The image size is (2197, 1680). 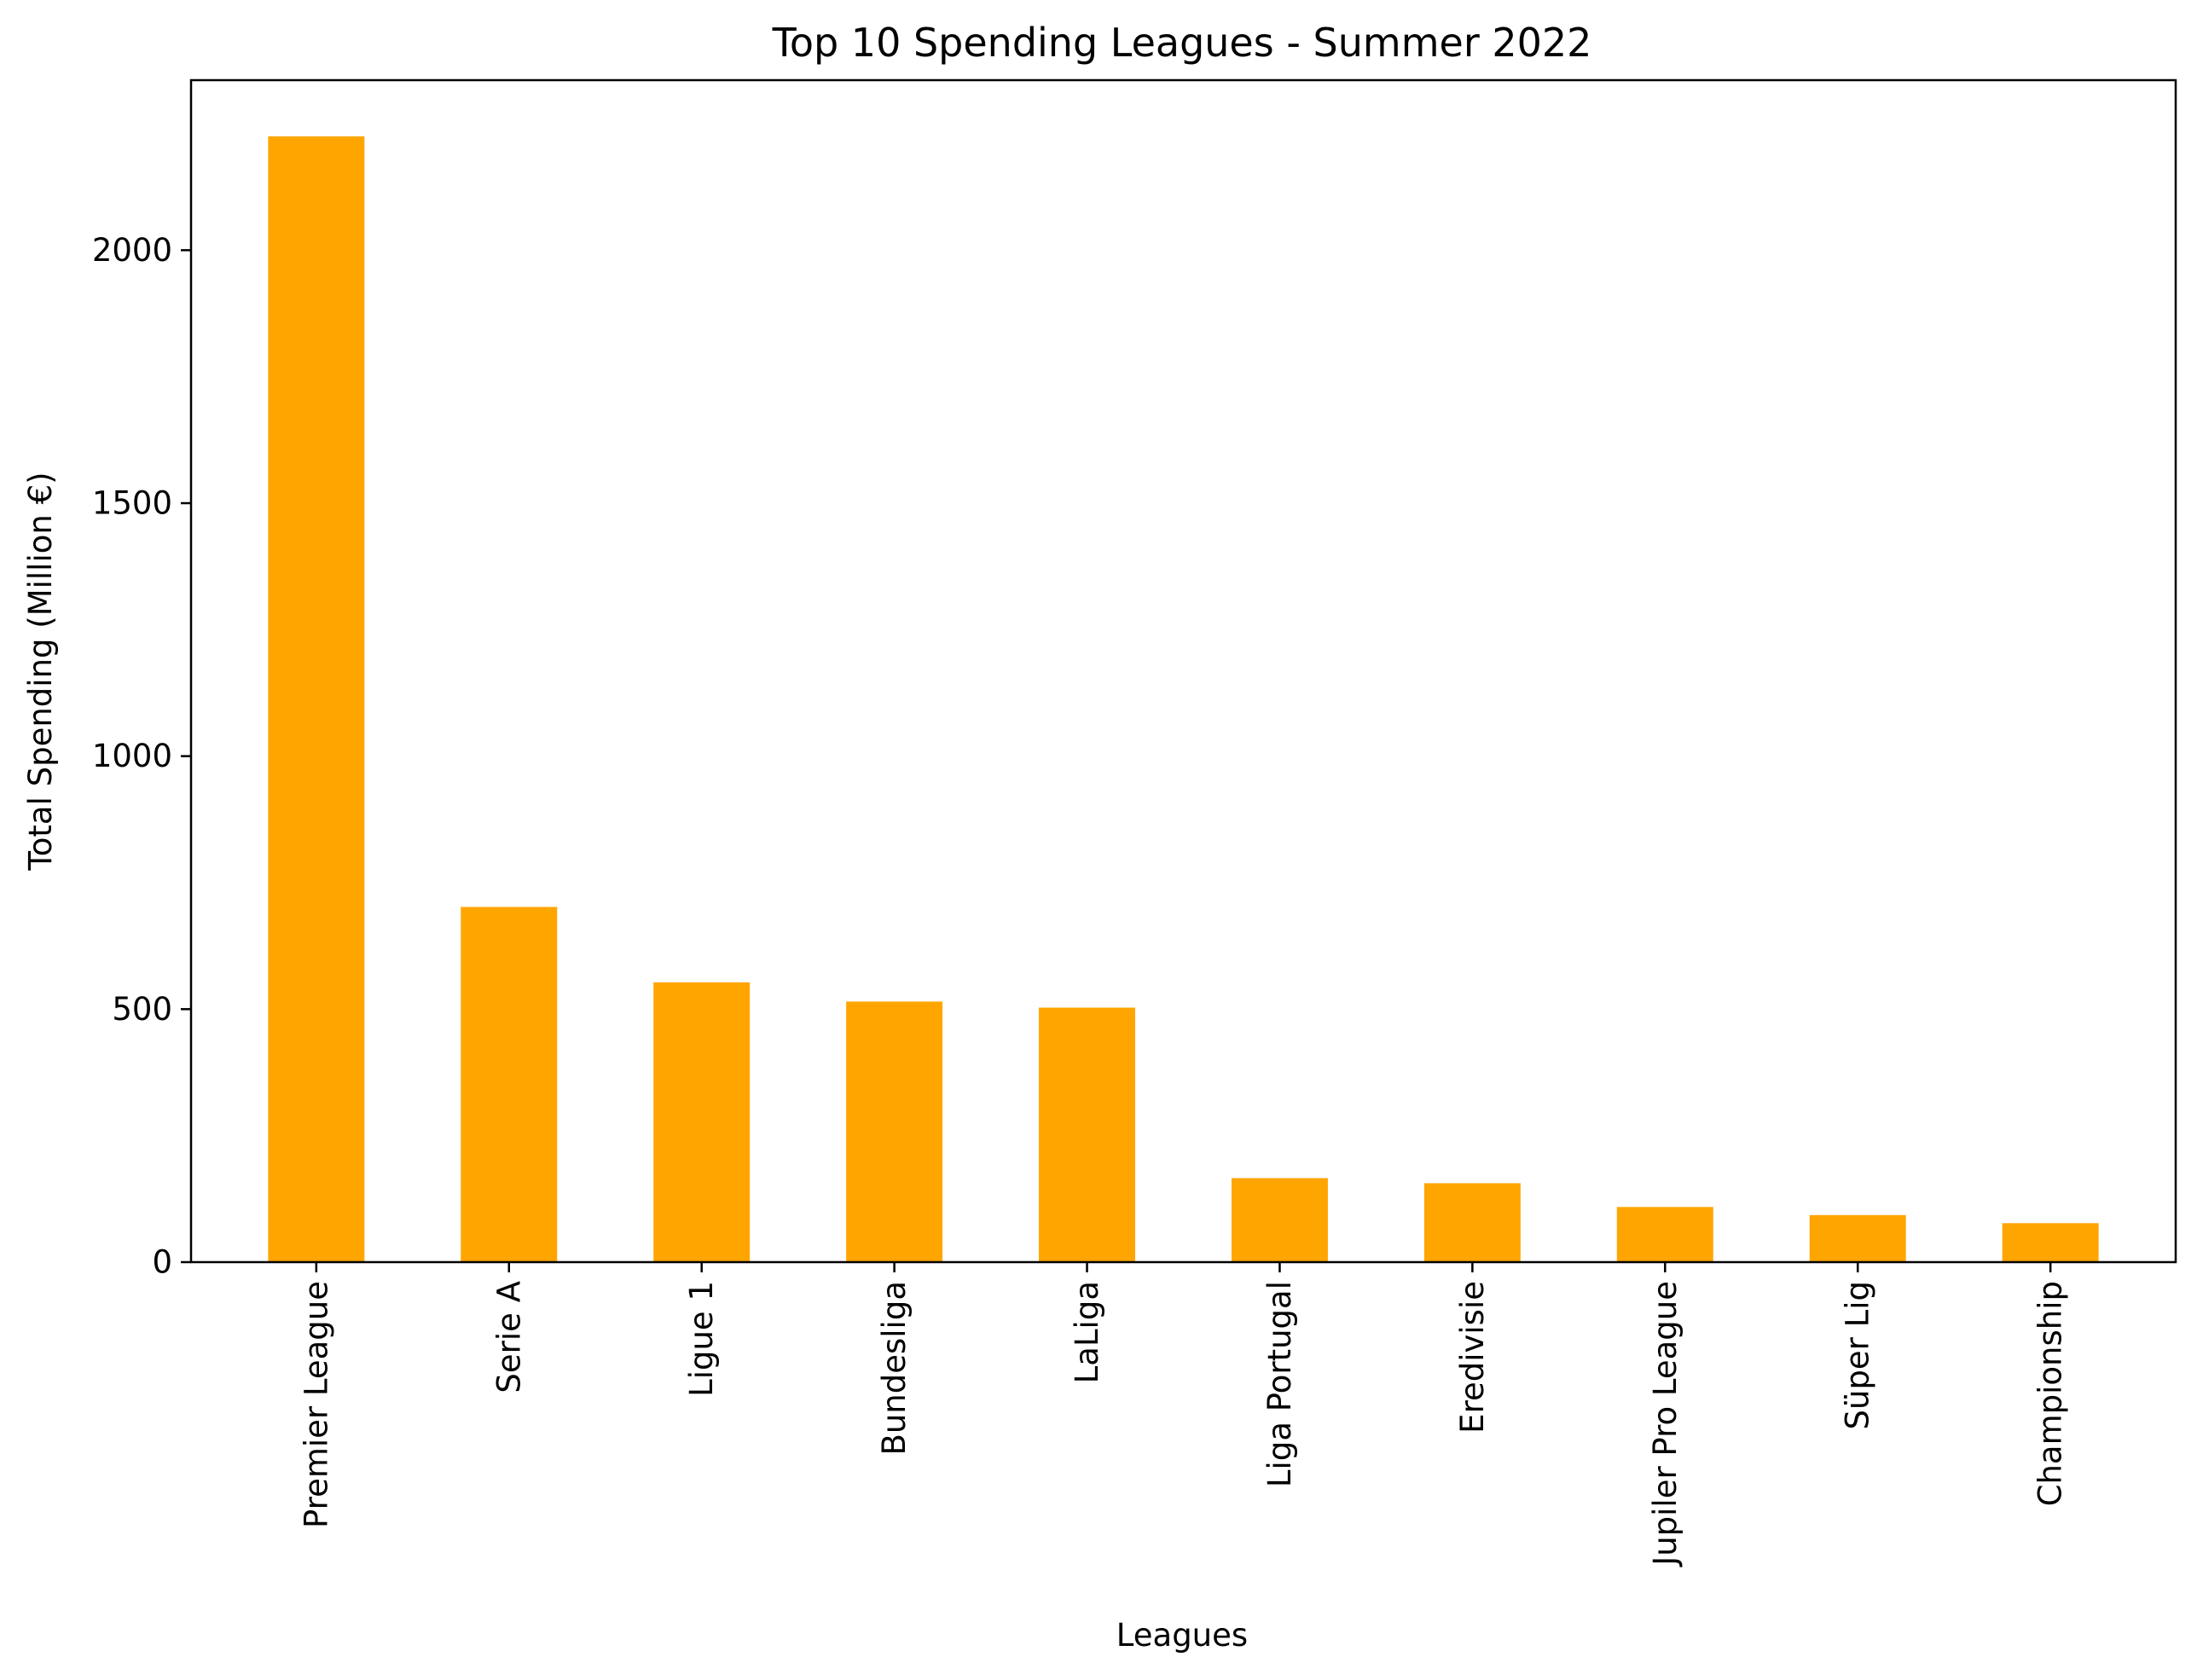 What do you see at coordinates (1858, 1355) in the screenshot?
I see `x-tick-label-8: Süper Lig` at bounding box center [1858, 1355].